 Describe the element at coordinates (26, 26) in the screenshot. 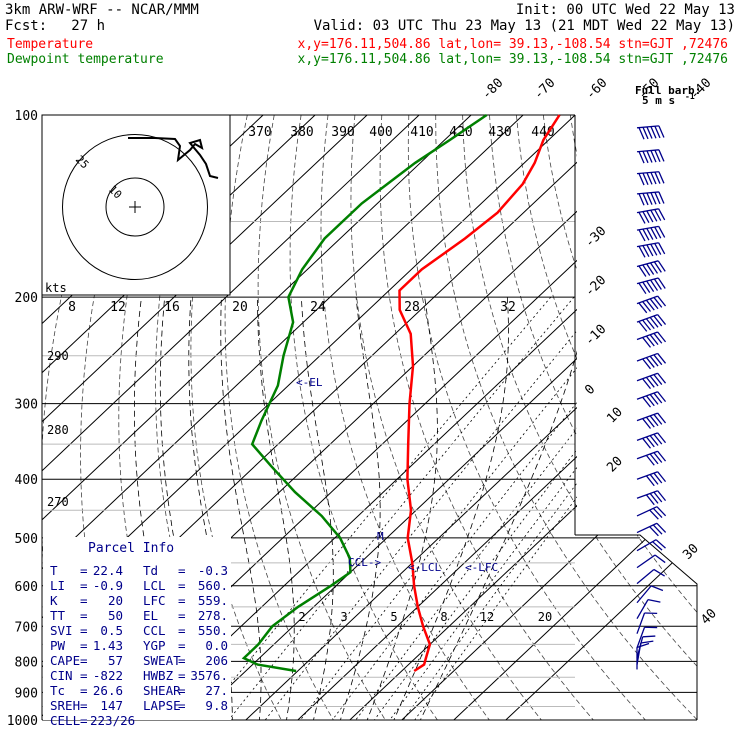

I see `forecast-label: Fcst:` at that location.